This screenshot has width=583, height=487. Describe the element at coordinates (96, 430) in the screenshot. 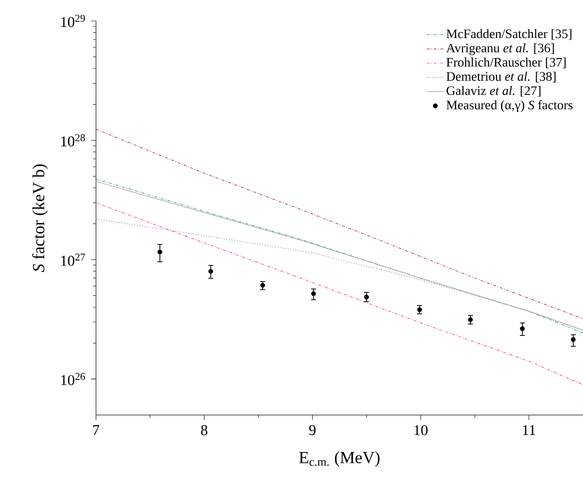

I see `x-tick-label: 7` at that location.